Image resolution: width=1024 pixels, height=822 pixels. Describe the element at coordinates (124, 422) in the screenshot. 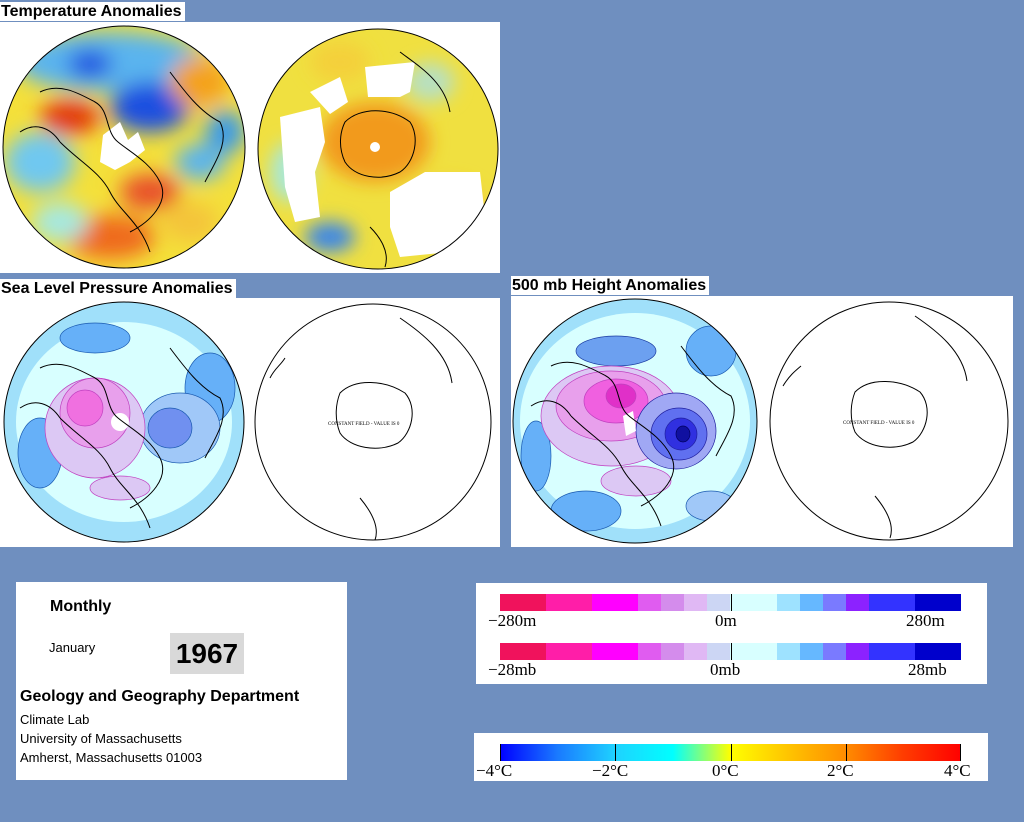

I see `slp-globe-north` at that location.